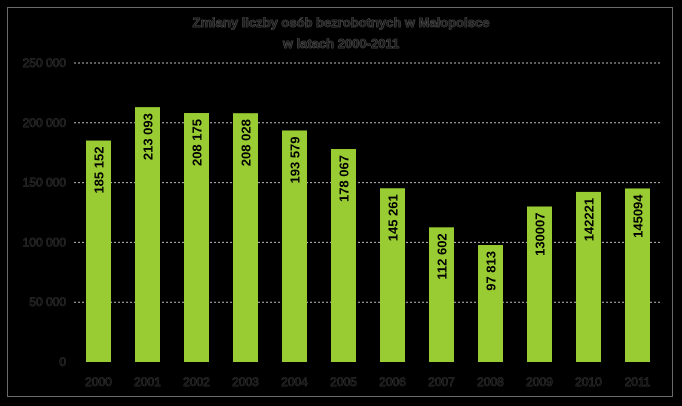 The width and height of the screenshot is (682, 406). What do you see at coordinates (44, 213) in the screenshot?
I see `y-axis-ticks: 0 50 000 100 000 150 000 200 000 250 000` at bounding box center [44, 213].